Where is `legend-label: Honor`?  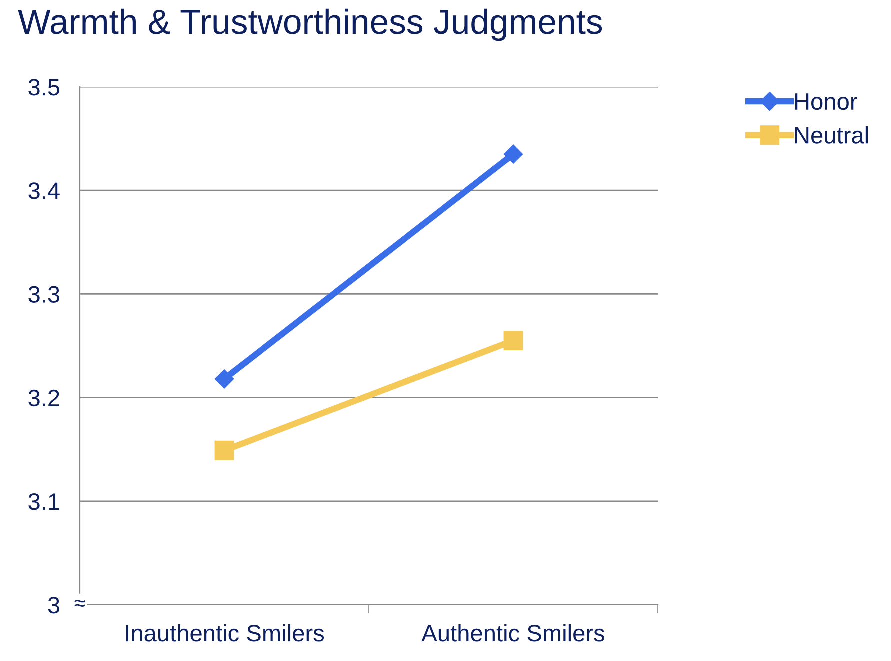 legend-label: Honor is located at coordinates (826, 102).